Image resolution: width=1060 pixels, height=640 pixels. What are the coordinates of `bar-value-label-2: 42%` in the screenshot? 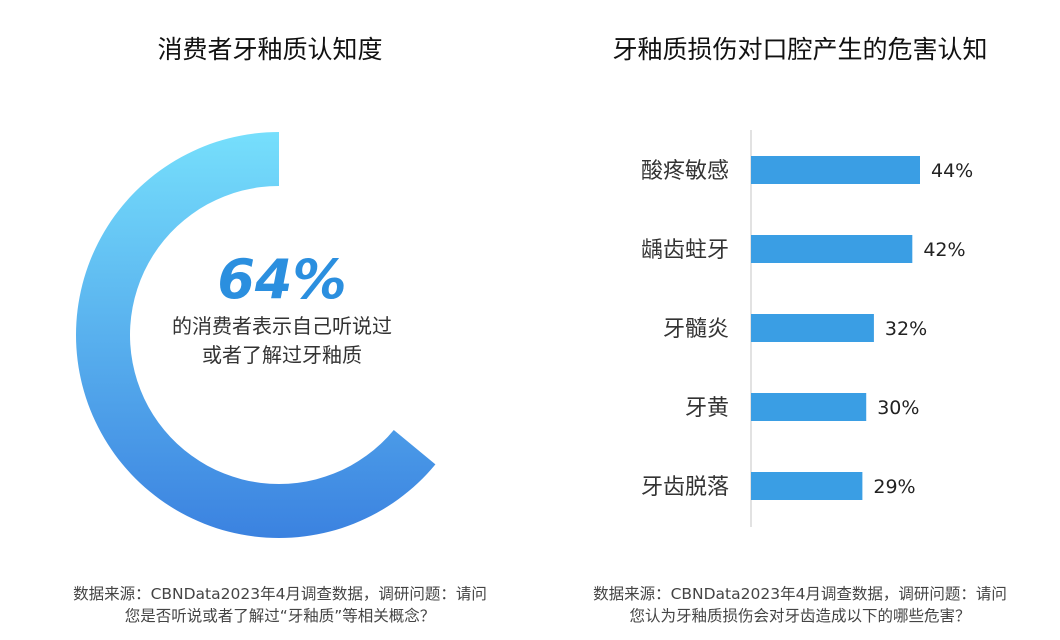 It's located at (944, 250).